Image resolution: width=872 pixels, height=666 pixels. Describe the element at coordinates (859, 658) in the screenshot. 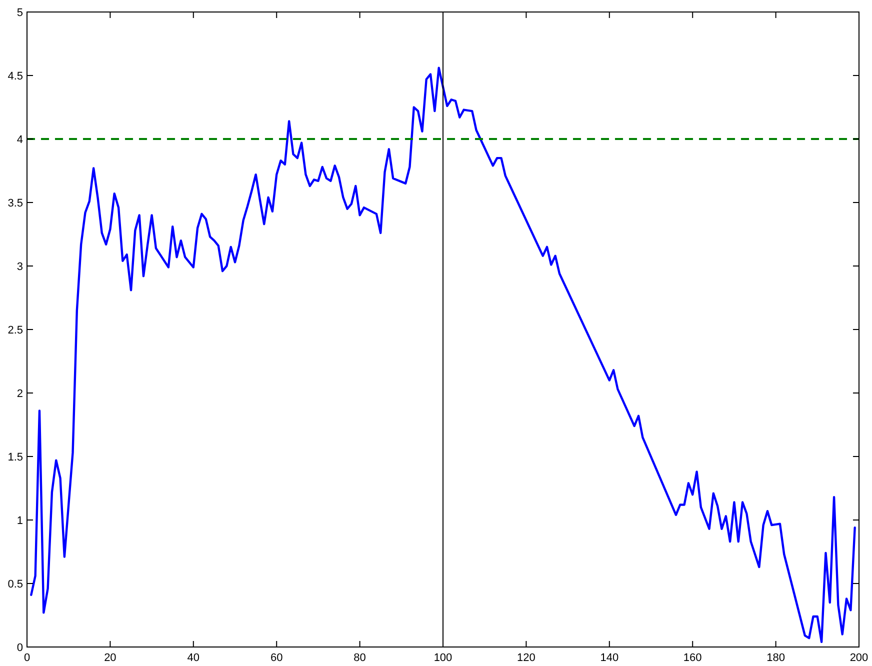

I see `x-tick-label: 200` at that location.